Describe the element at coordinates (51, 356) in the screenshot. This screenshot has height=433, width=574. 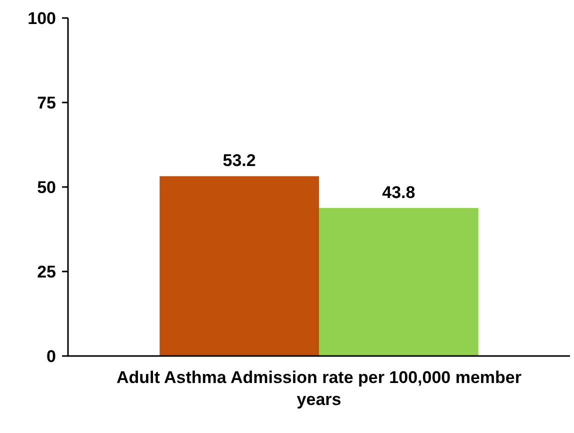
I see `y-tick-label: 0` at that location.